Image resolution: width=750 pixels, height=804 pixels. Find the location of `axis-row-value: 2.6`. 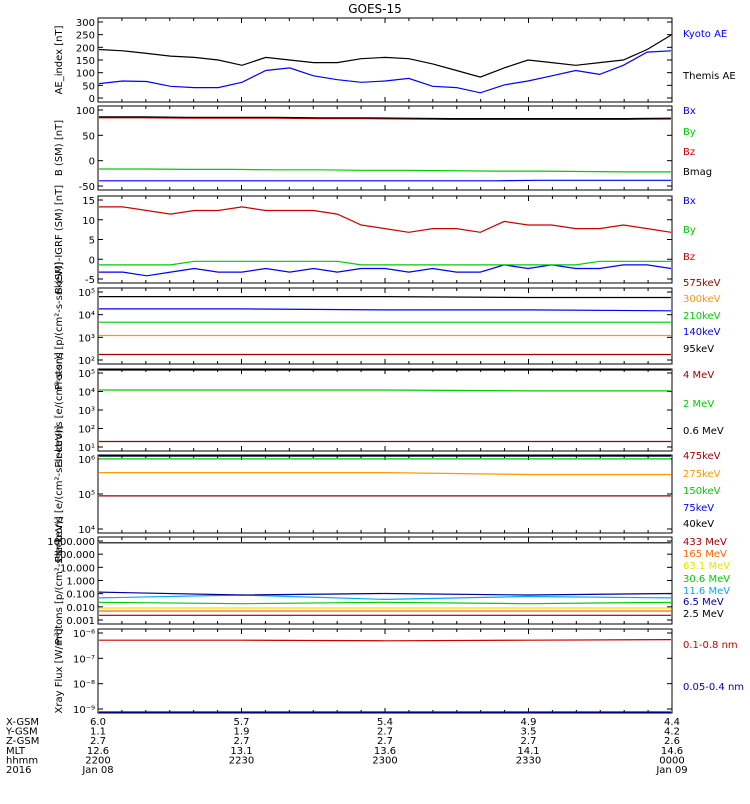

axis-row-value: 2.6 is located at coordinates (672, 741).